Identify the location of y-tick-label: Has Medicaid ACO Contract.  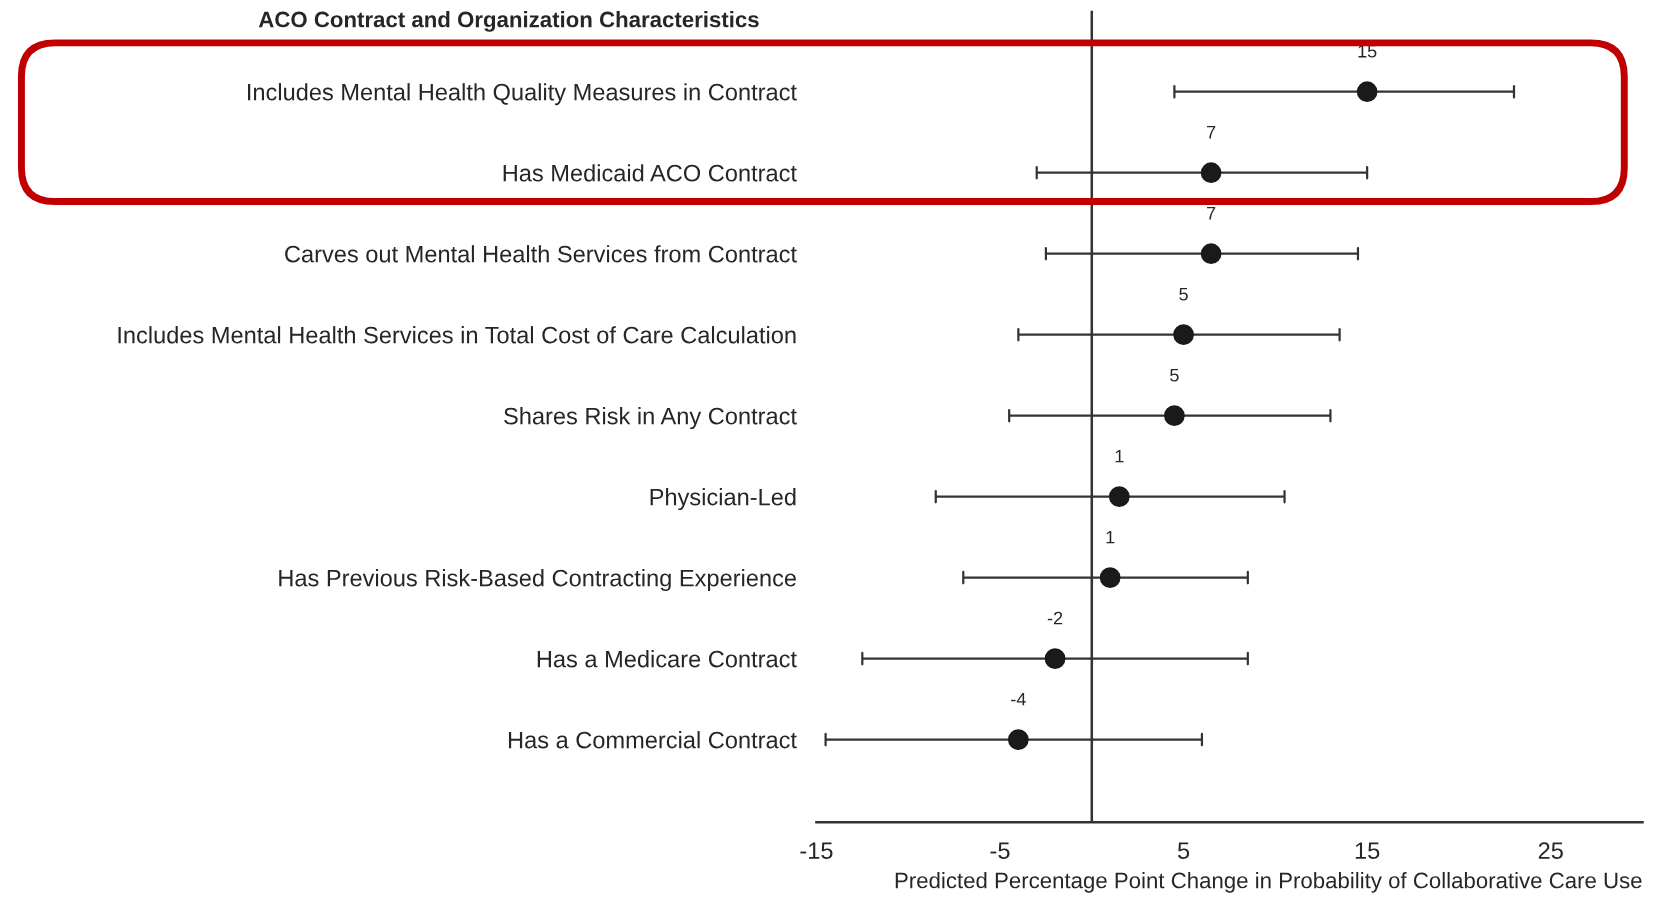
(650, 173).